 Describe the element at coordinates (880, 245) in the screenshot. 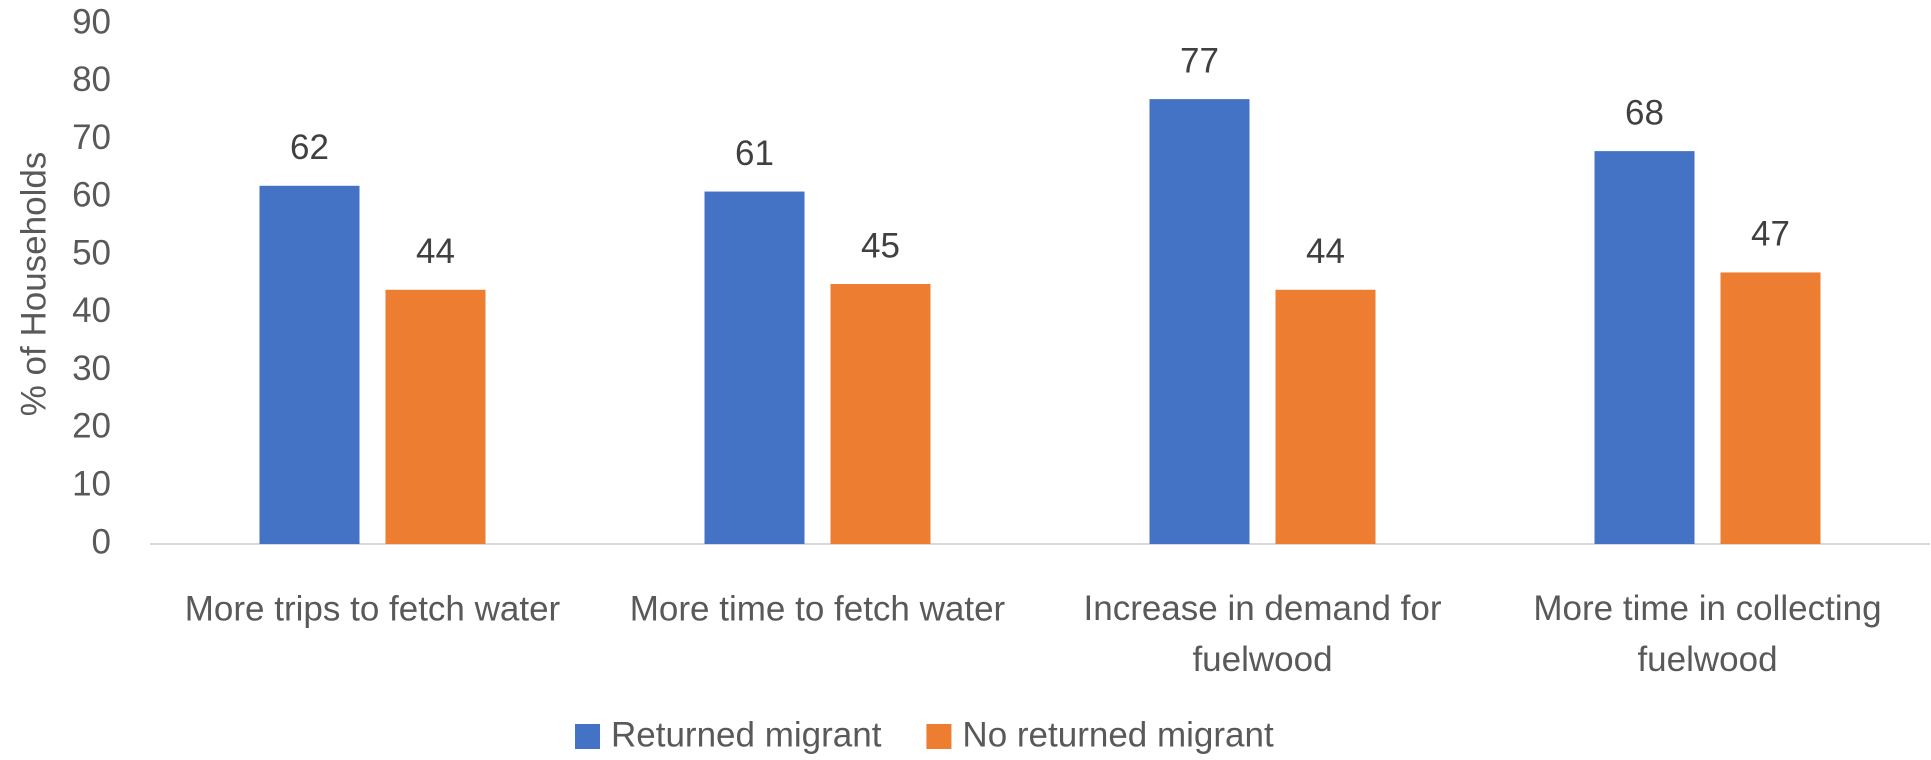

I see `data-label: 45` at that location.